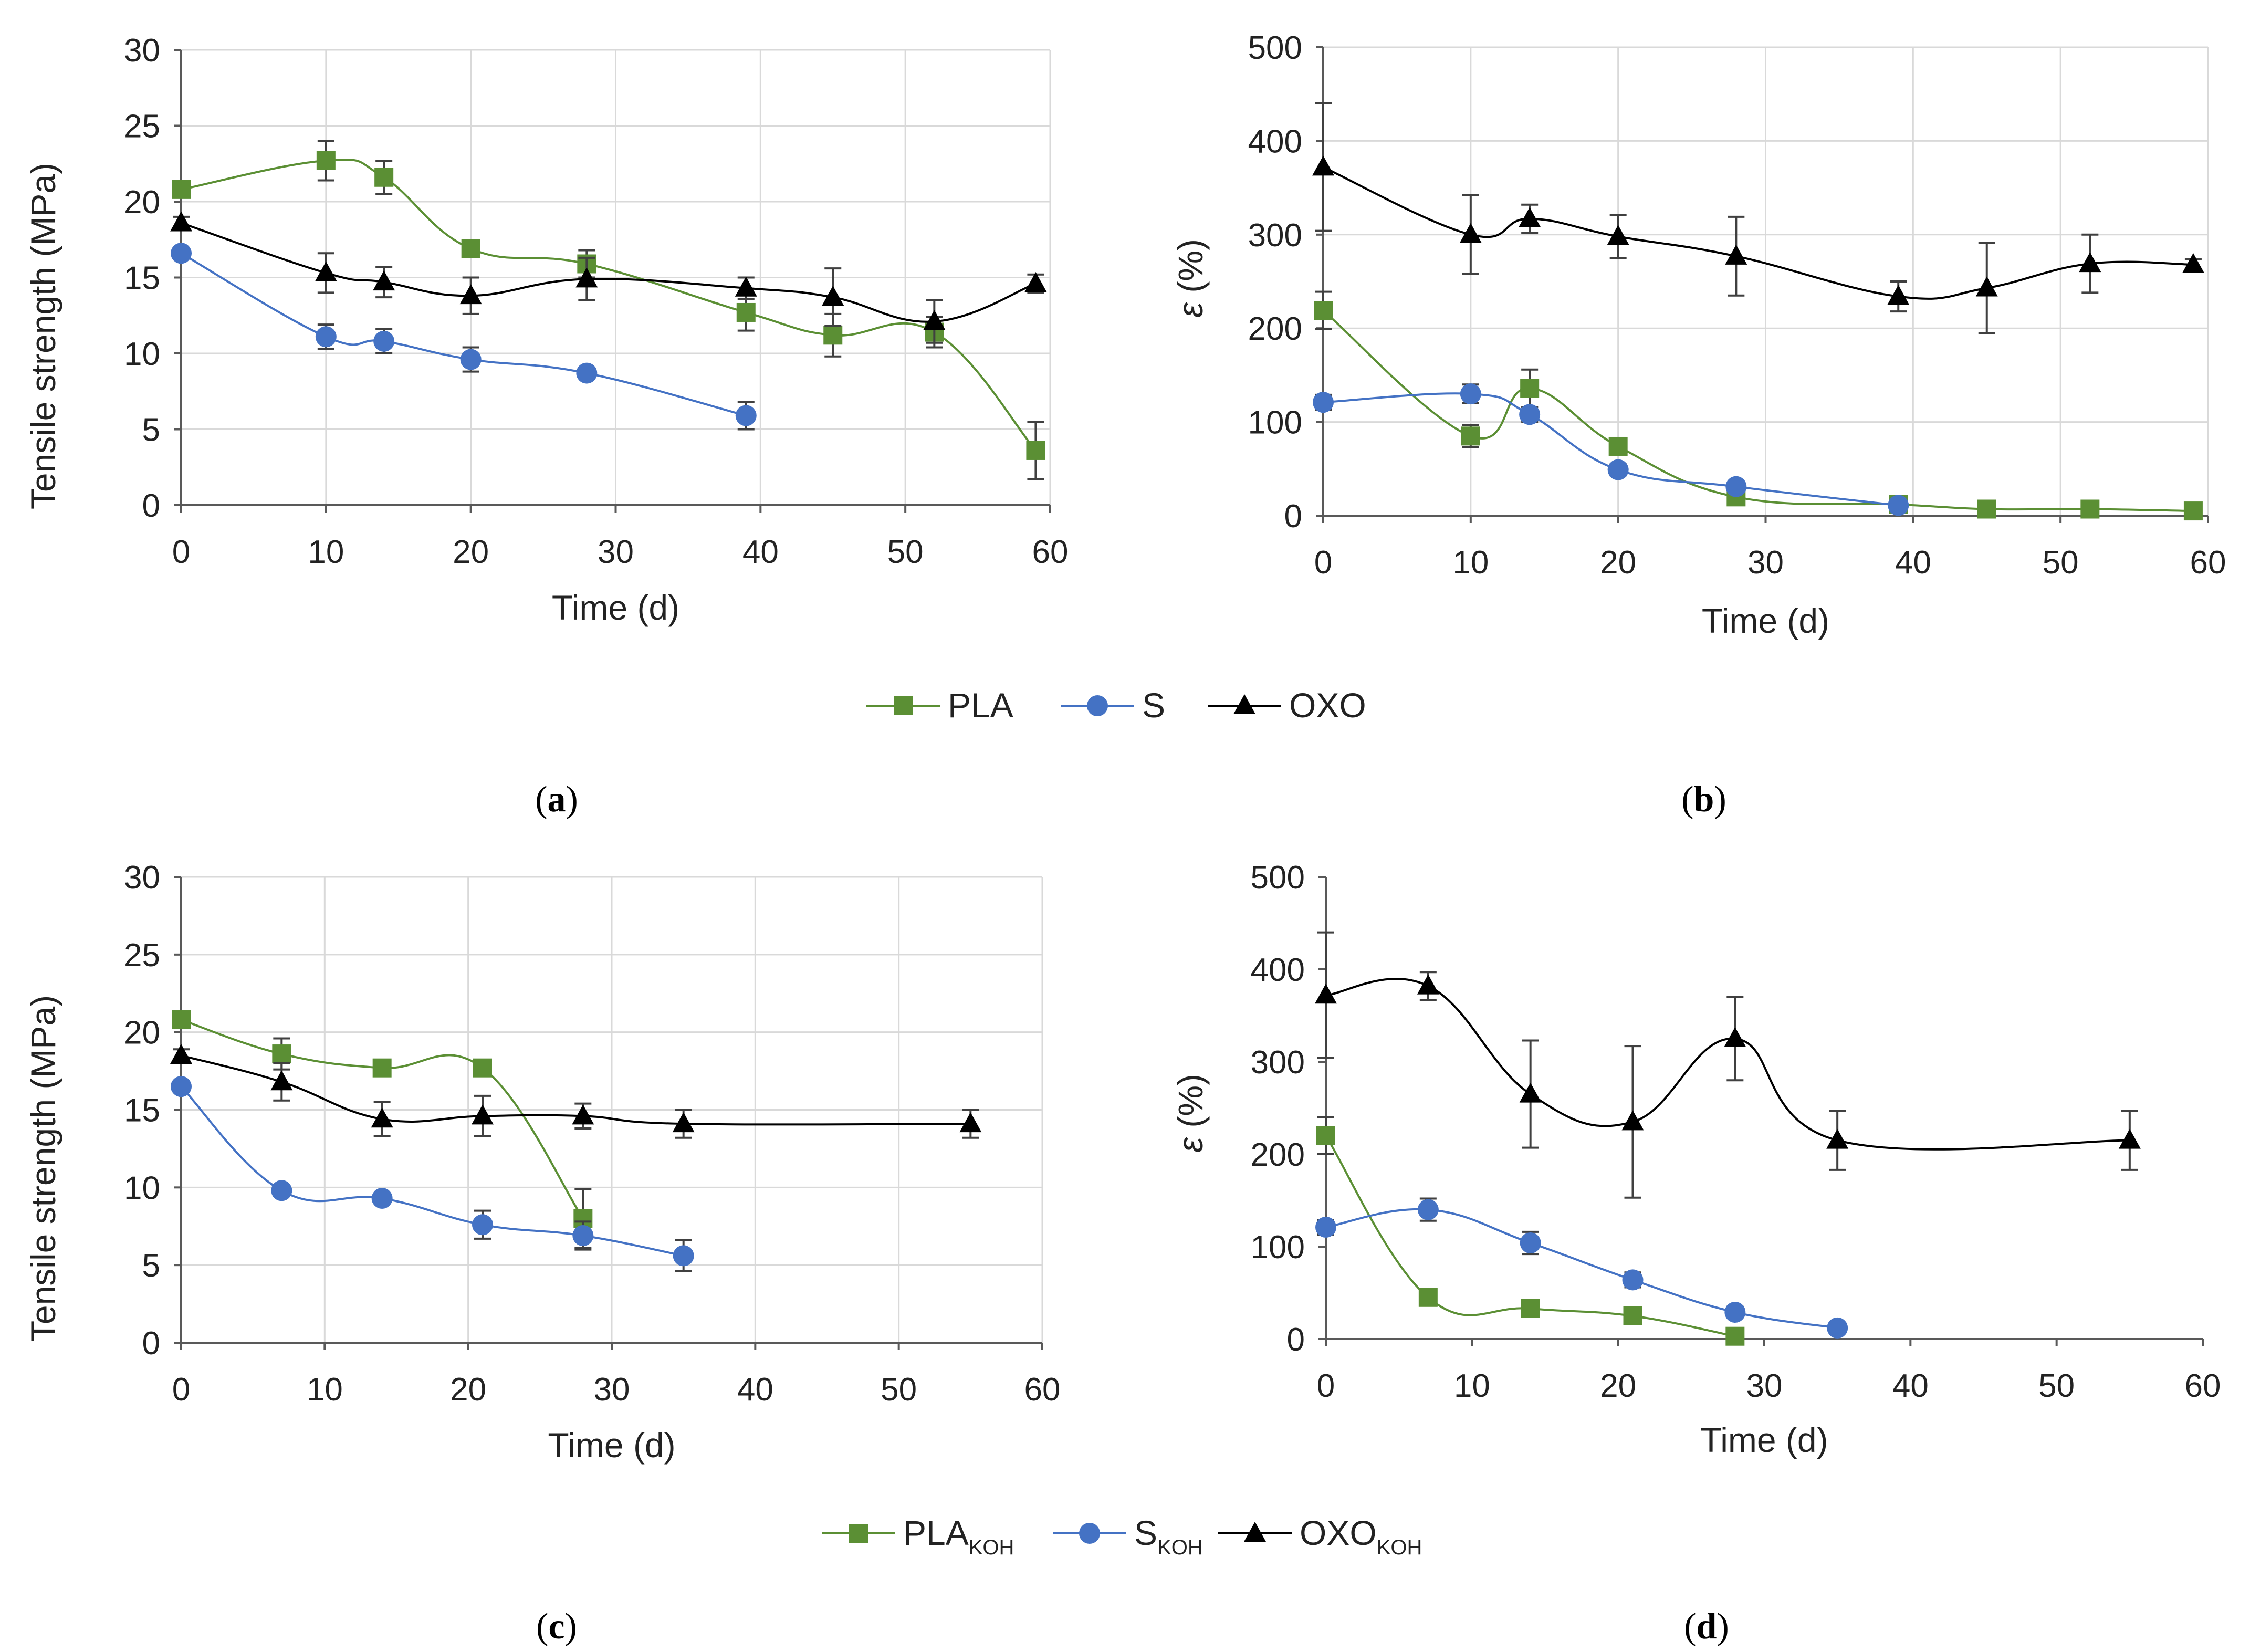  I want to click on legend-item-oxo: OXOKOH, so click(1320, 1536).